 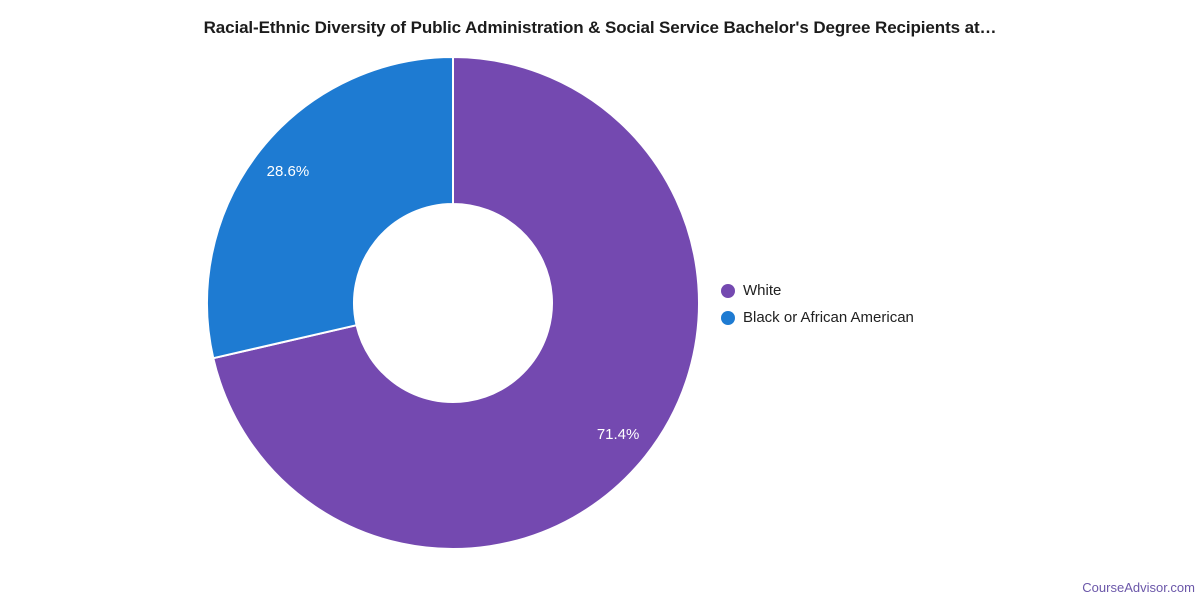 What do you see at coordinates (1138, 587) in the screenshot?
I see `watermark-link: CourseAdvisor.com` at bounding box center [1138, 587].